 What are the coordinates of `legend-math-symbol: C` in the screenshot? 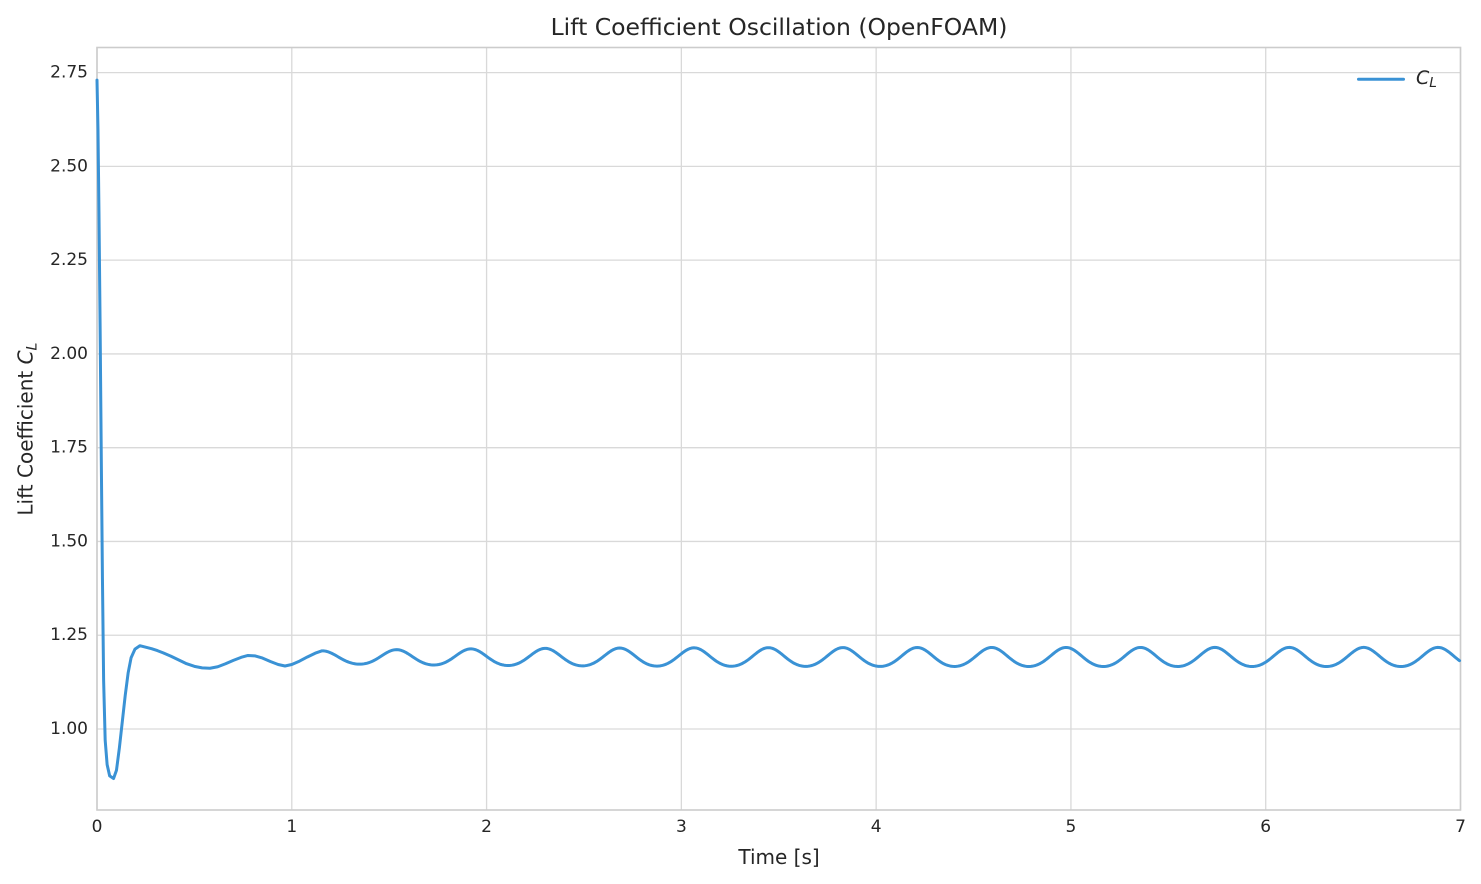 It's located at (1423, 77).